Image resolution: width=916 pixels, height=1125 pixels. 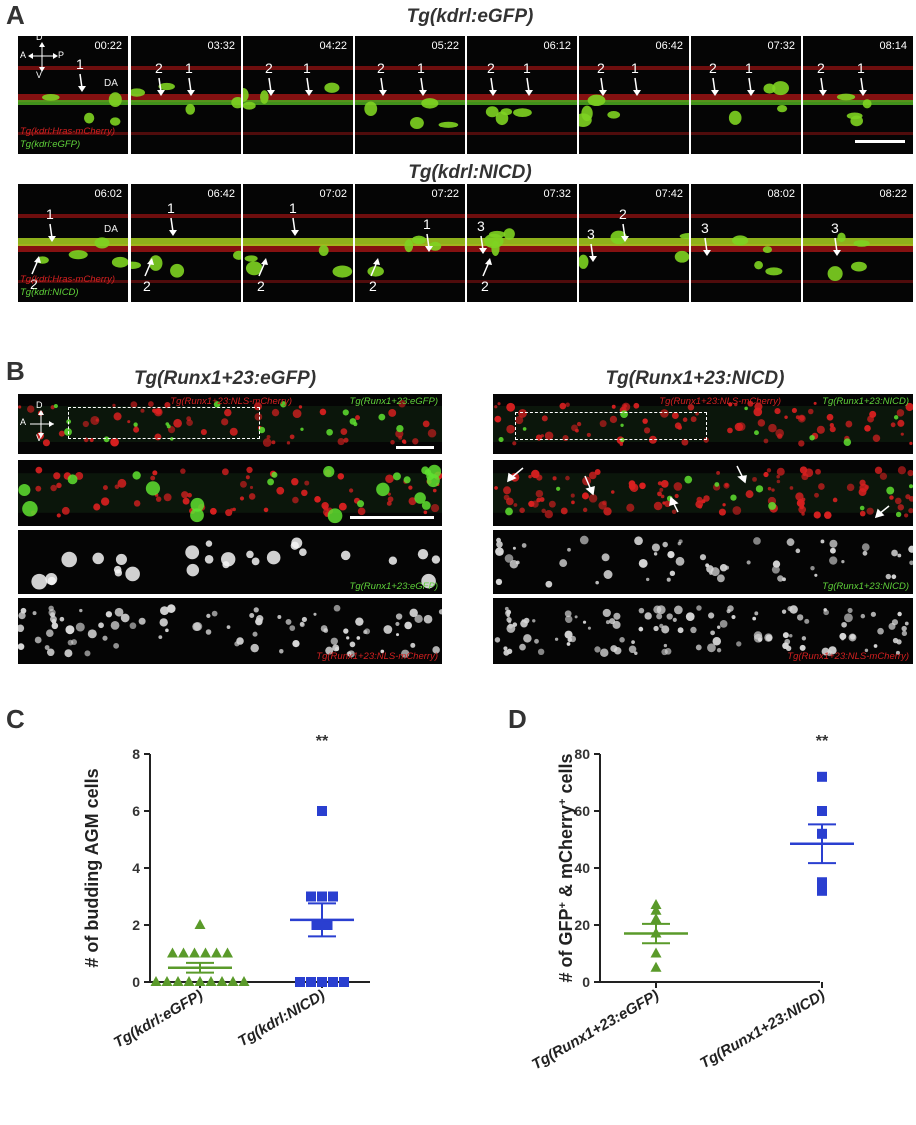 I want to click on timestamp-label: 05:22, so click(x=445, y=46).